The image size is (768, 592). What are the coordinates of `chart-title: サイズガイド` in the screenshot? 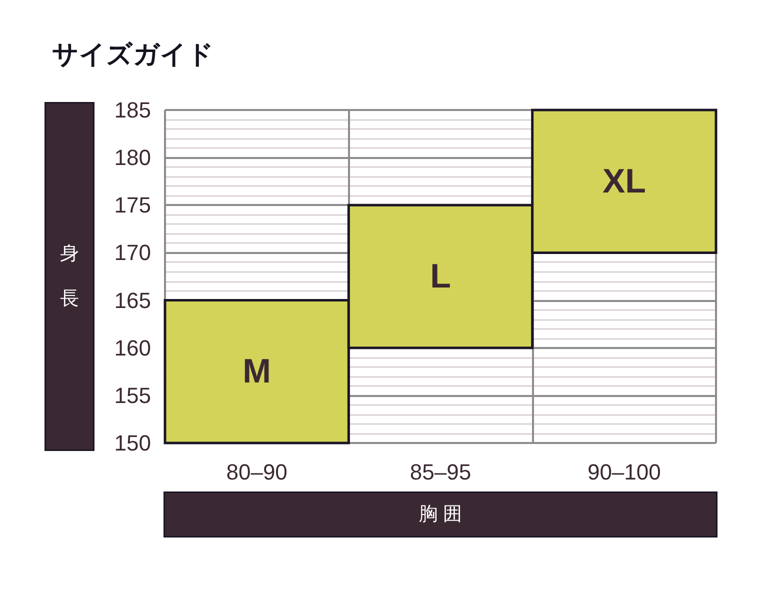 It's located at (133, 54).